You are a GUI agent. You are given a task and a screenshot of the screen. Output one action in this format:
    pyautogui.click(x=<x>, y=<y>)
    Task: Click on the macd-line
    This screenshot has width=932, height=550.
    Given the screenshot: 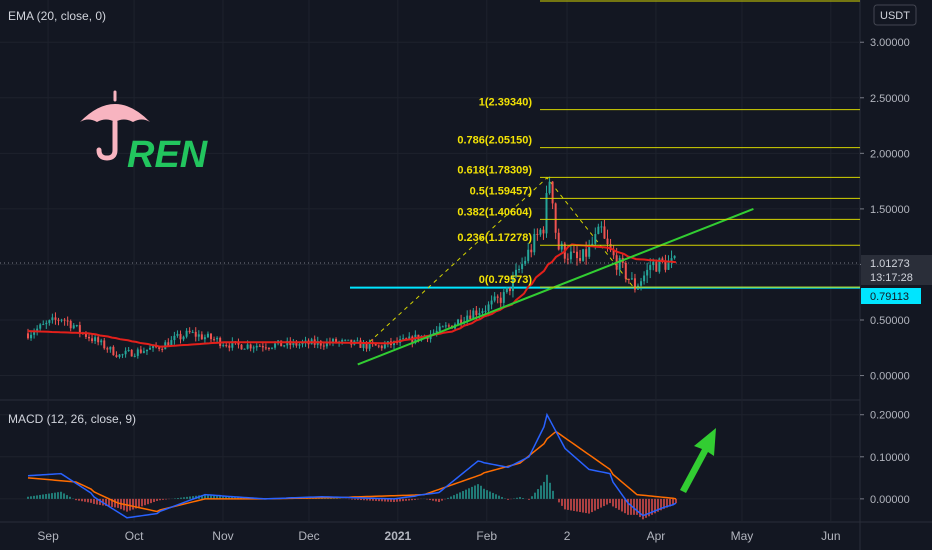 What is the action you would take?
    pyautogui.click(x=352, y=465)
    